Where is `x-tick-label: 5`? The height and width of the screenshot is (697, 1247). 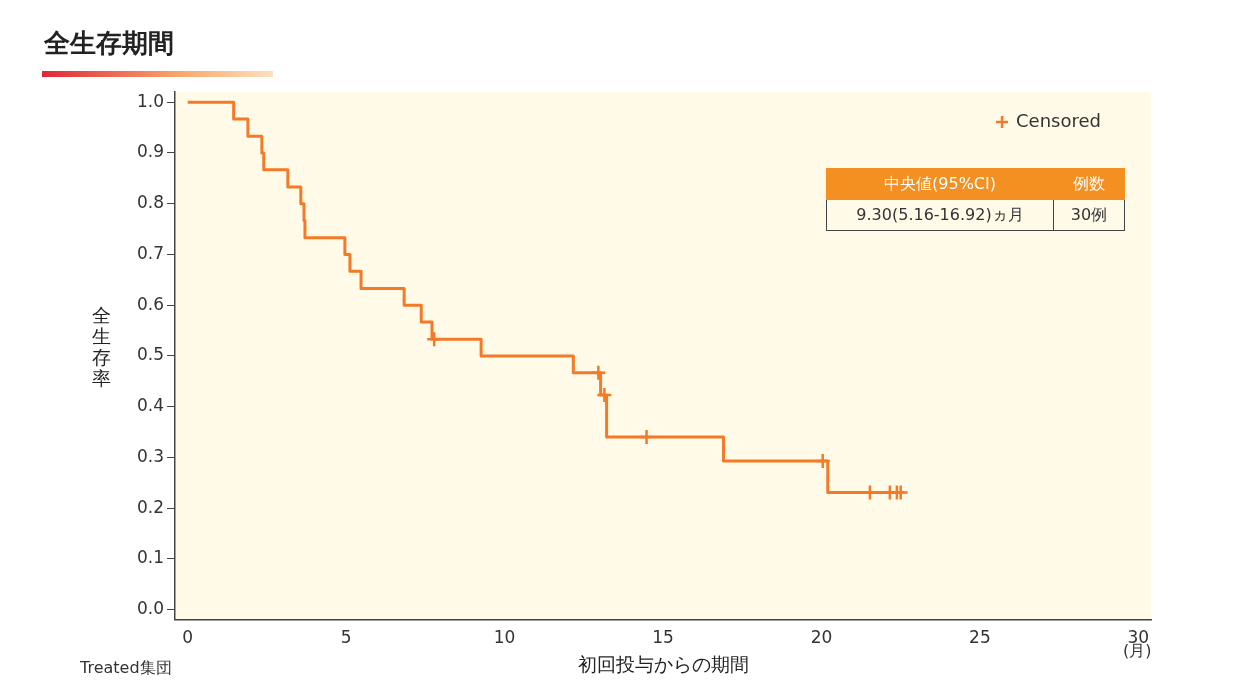 x-tick-label: 5 is located at coordinates (346, 637).